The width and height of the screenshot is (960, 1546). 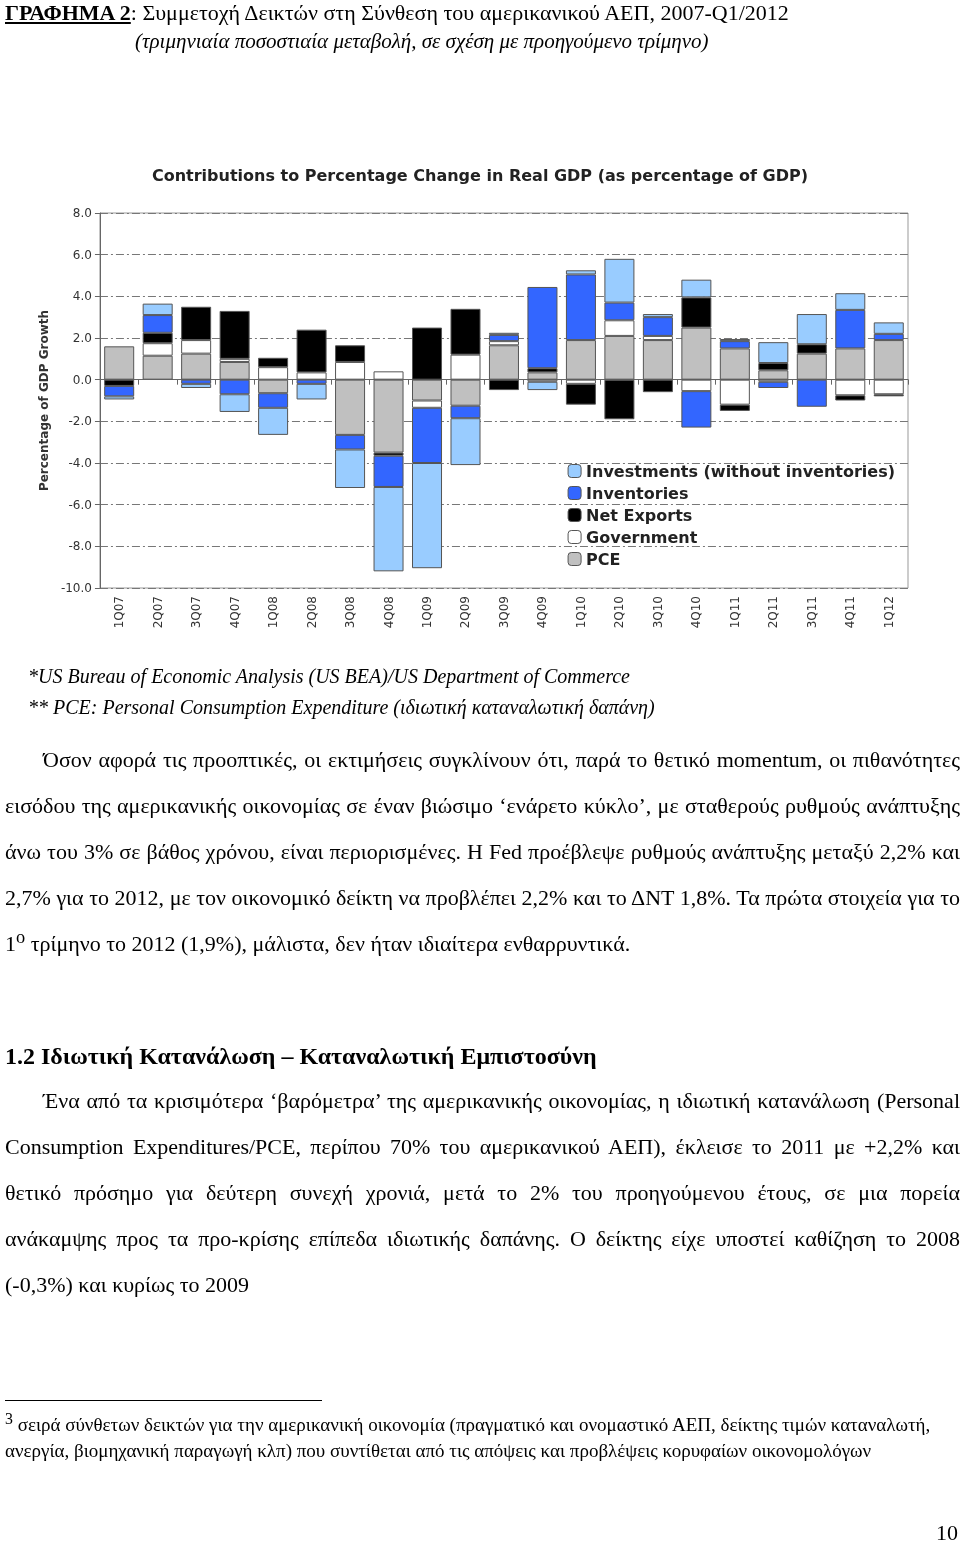 What do you see at coordinates (740, 471) in the screenshot?
I see `legend-label: Investments (without inventories)` at bounding box center [740, 471].